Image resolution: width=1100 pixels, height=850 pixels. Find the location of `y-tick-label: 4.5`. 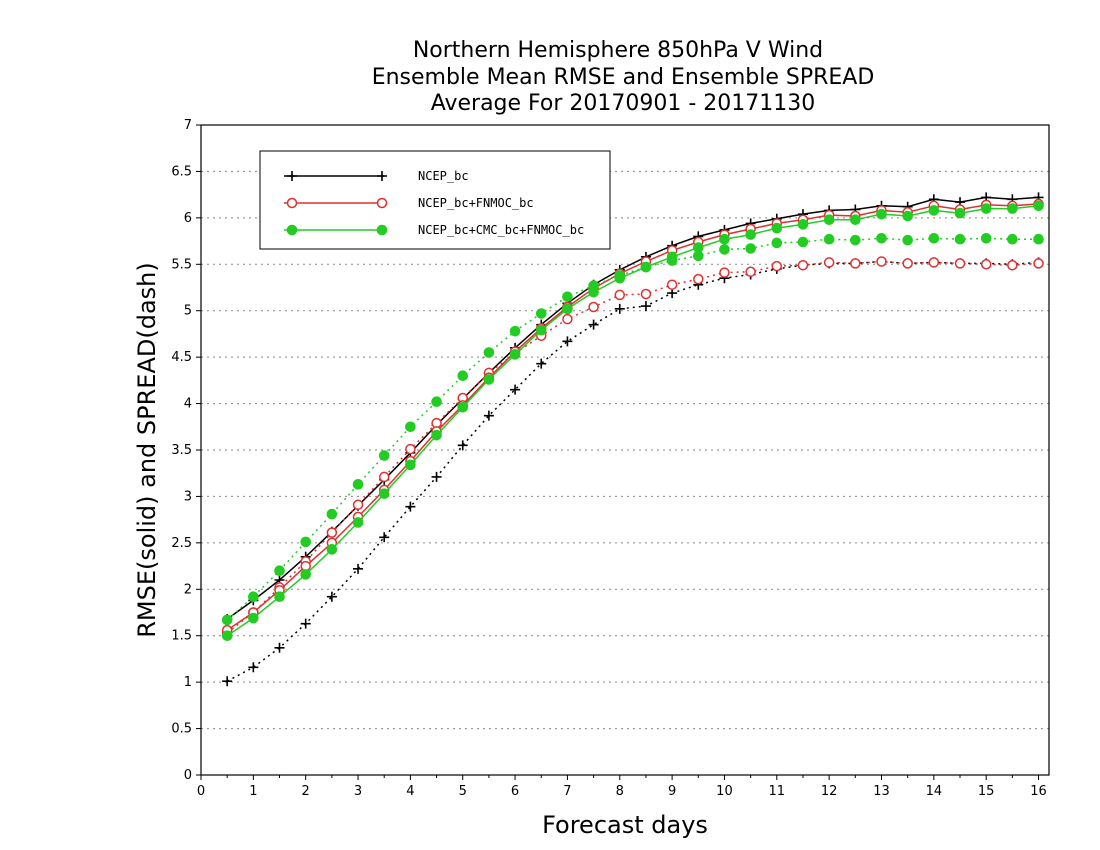

y-tick-label: 4.5 is located at coordinates (181, 357).